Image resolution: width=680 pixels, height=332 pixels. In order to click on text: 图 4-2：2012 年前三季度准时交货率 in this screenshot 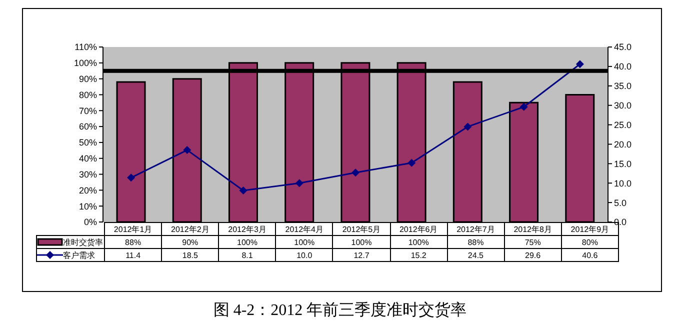, I will do `click(340, 310)`.